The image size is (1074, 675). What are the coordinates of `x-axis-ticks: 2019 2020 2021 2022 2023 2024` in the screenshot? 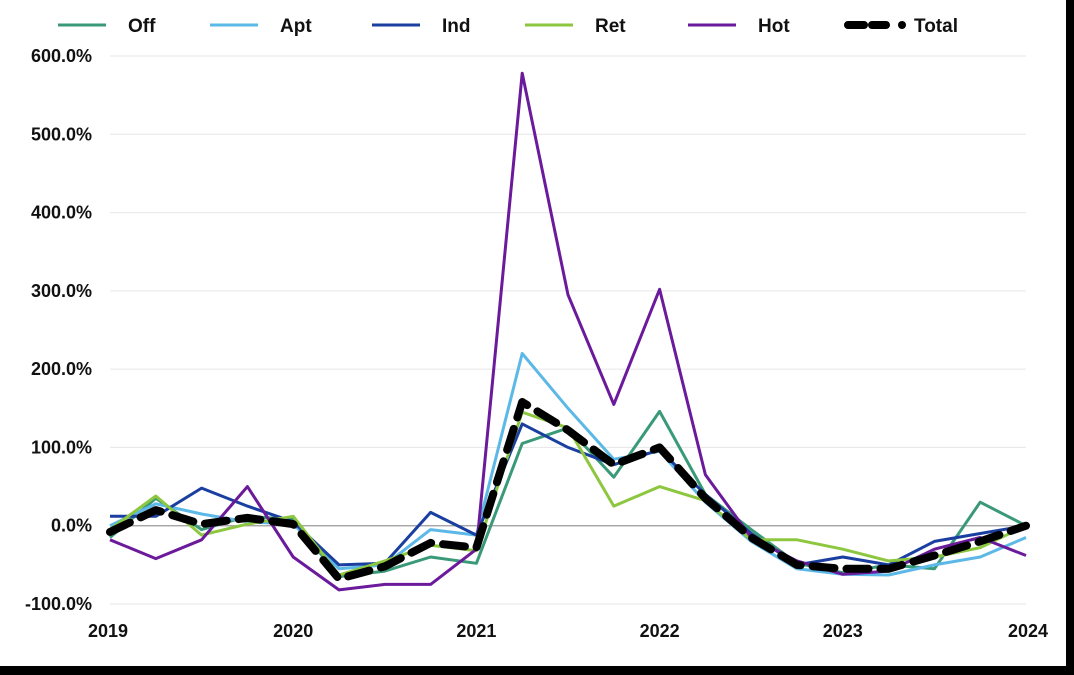 It's located at (568, 631).